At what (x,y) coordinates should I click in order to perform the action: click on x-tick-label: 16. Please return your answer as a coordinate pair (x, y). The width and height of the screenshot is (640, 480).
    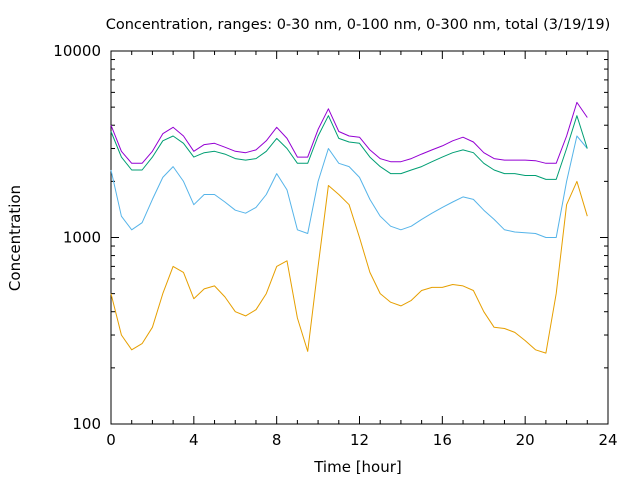
    Looking at the image, I should click on (442, 440).